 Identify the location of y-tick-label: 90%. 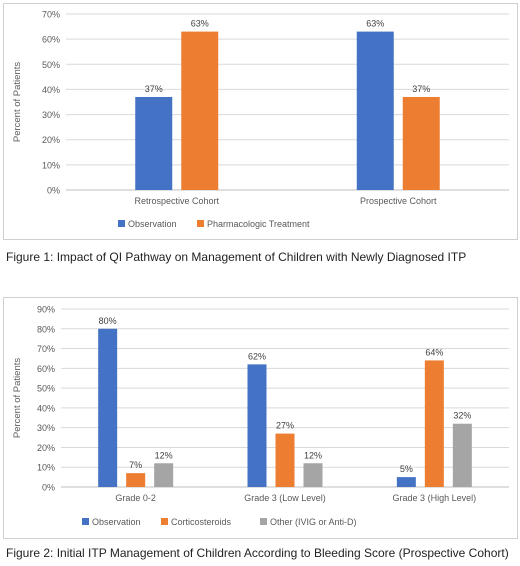
(46, 310).